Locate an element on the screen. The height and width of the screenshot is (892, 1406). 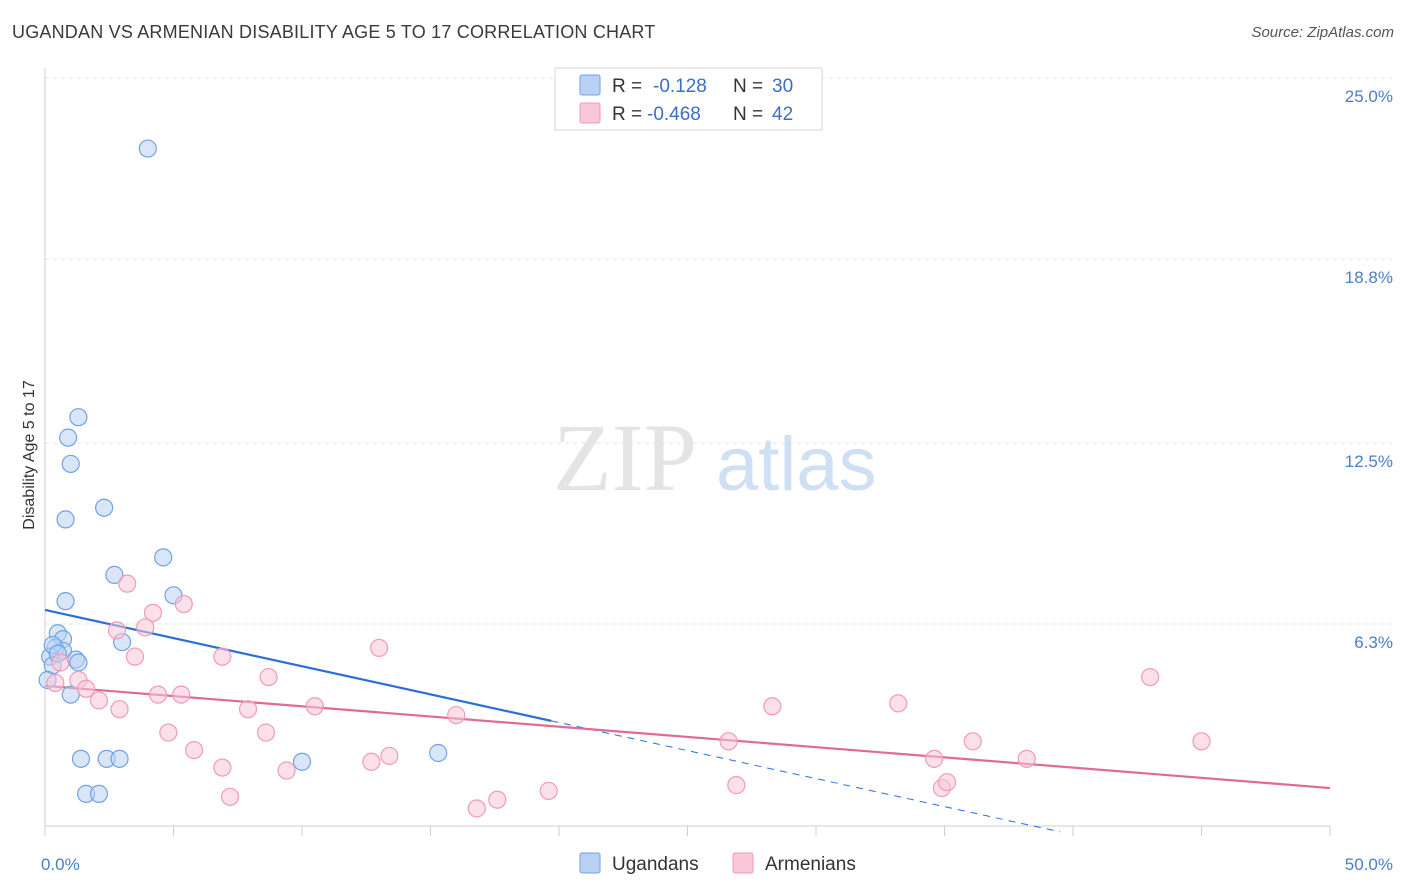
armenians-trend-line is located at coordinates (687, 737).